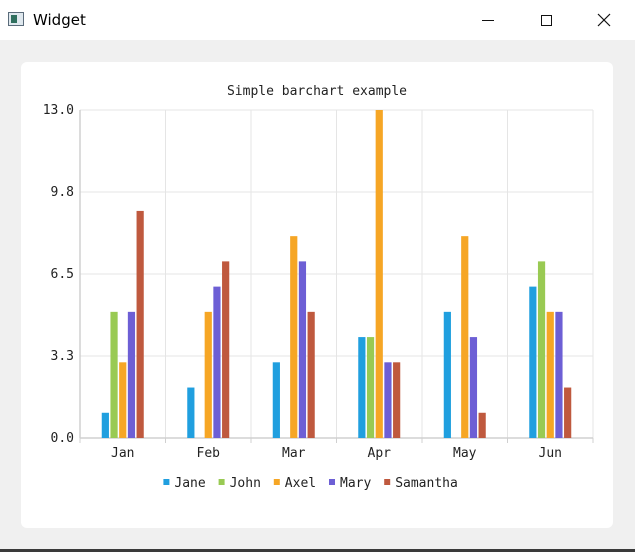  What do you see at coordinates (317, 91) in the screenshot?
I see `chart-title: Simple barchart example` at bounding box center [317, 91].